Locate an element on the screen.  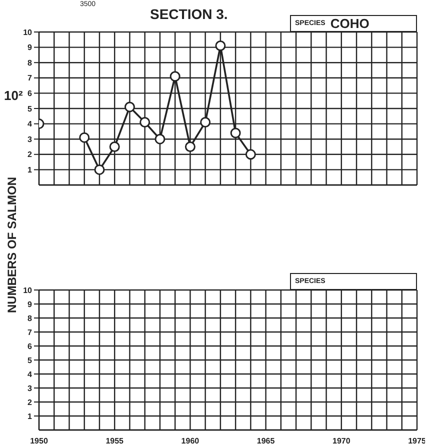
text: 10² is located at coordinates (13, 95).